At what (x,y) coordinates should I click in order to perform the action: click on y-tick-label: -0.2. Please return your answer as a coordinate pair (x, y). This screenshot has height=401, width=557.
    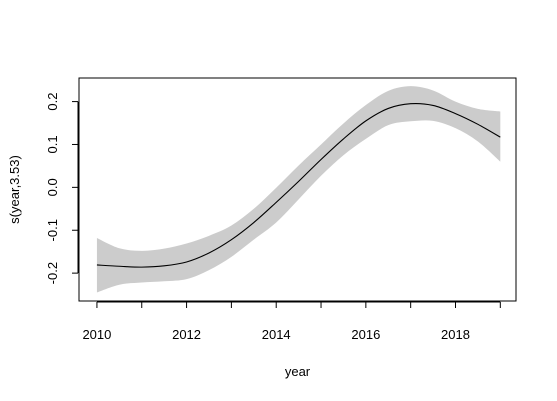
    Looking at the image, I should click on (52, 273).